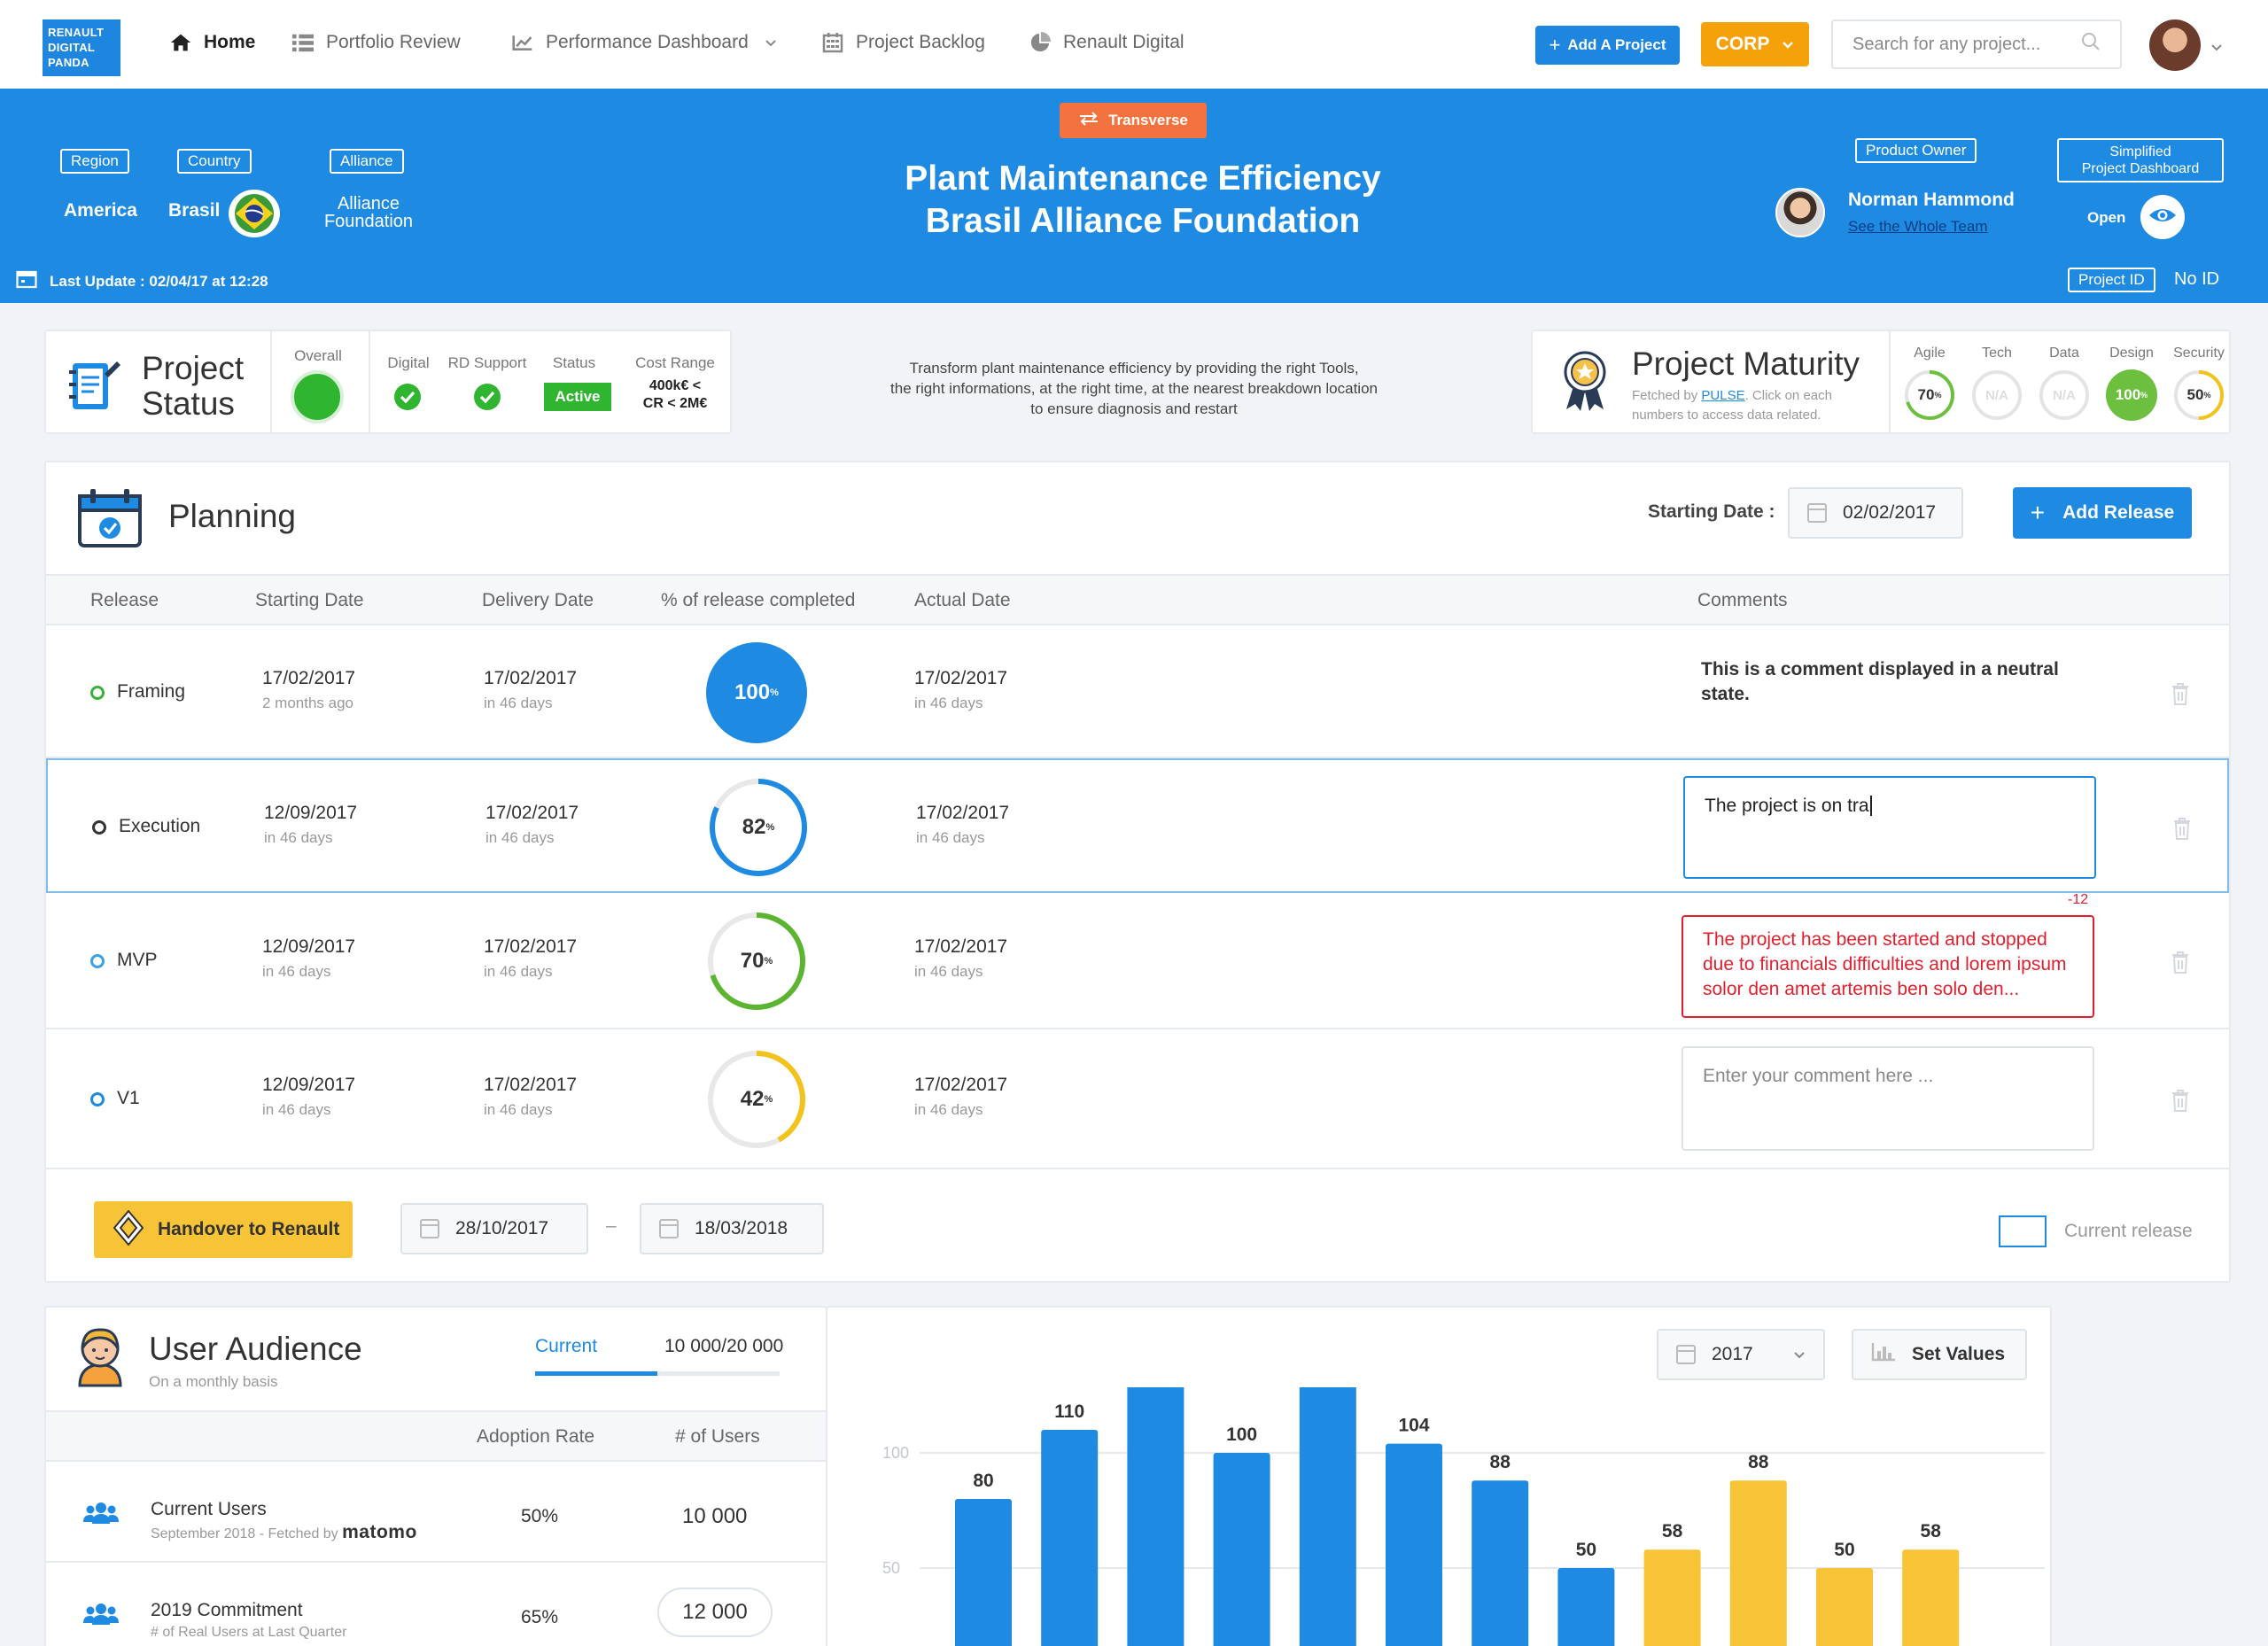  I want to click on maturity-score-data: N/A, so click(2064, 395).